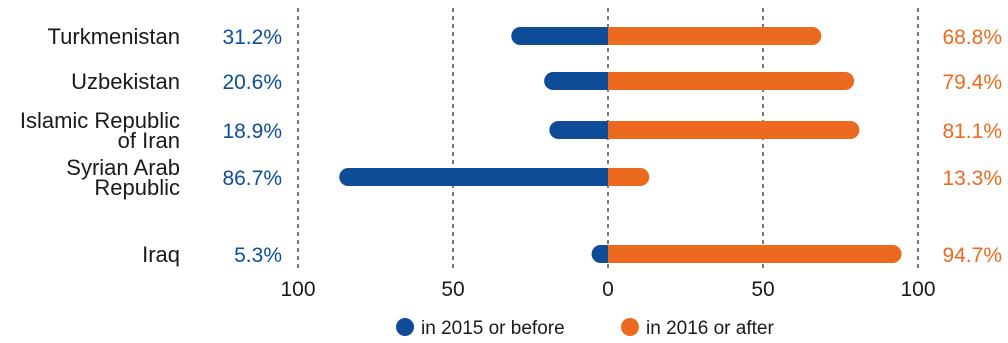 The height and width of the screenshot is (343, 1008). Describe the element at coordinates (252, 37) in the screenshot. I see `value-label-left: 31.2%` at that location.